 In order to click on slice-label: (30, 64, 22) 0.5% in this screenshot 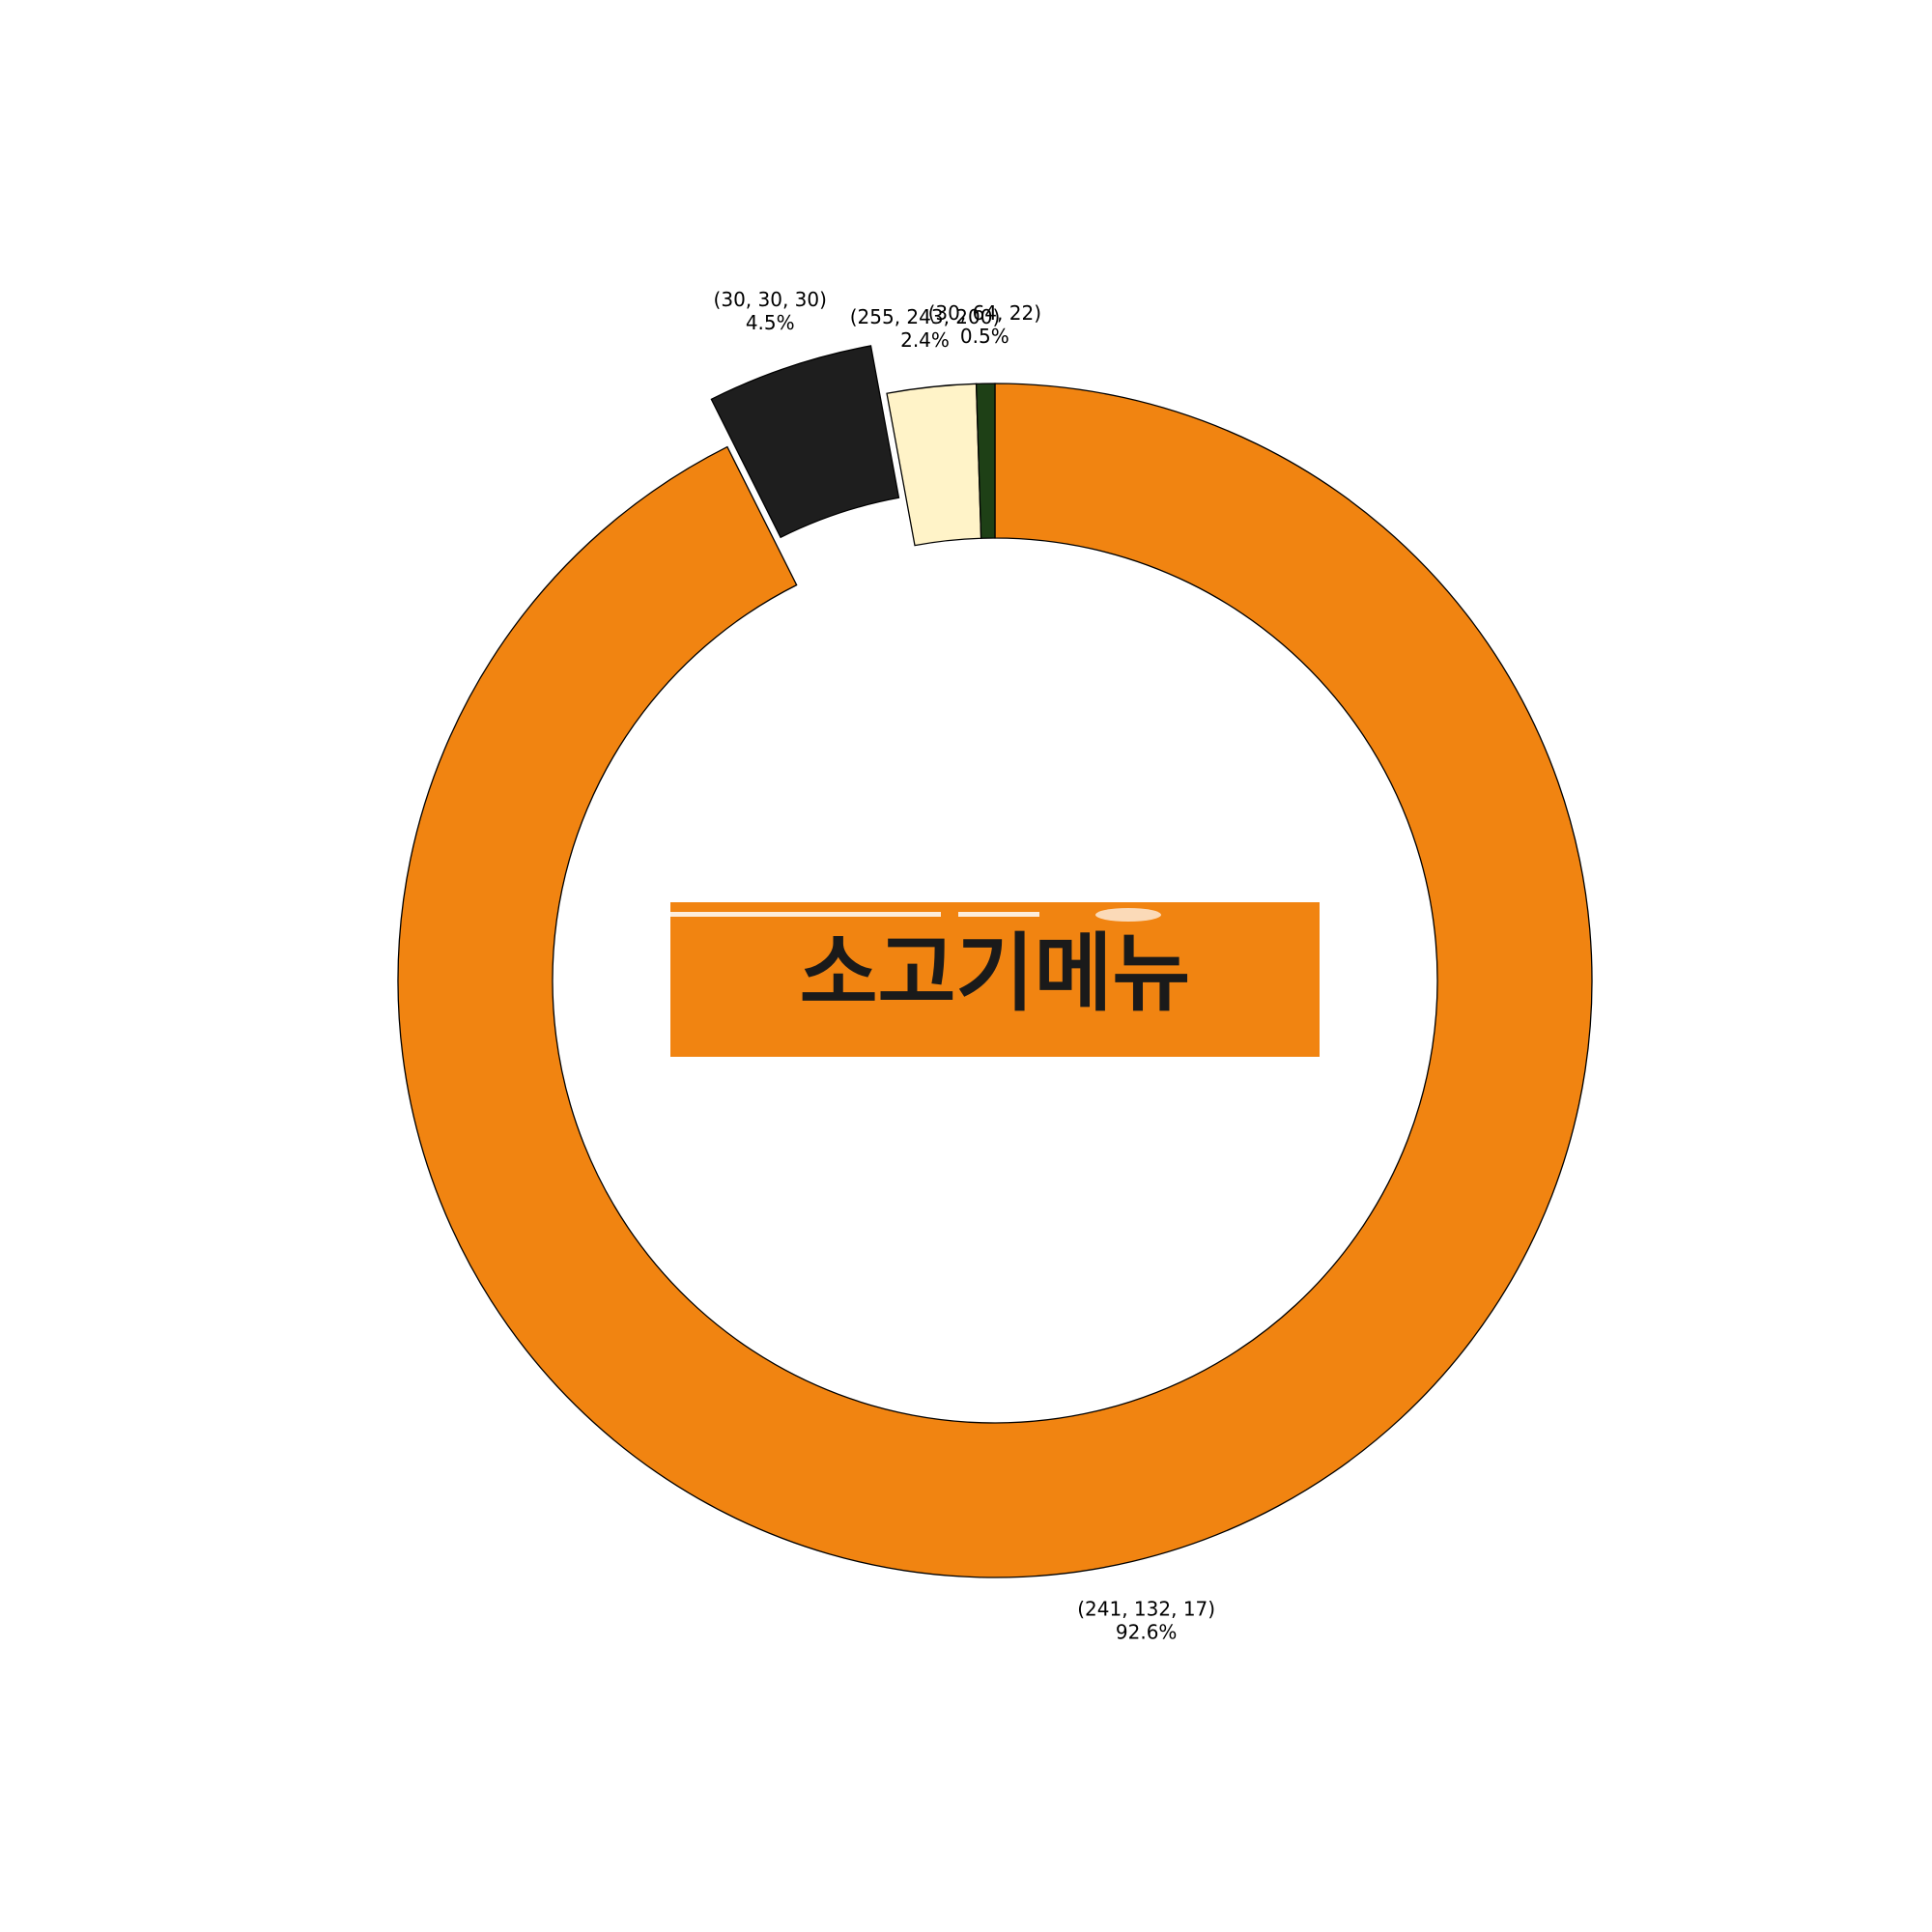, I will do `click(984, 324)`.